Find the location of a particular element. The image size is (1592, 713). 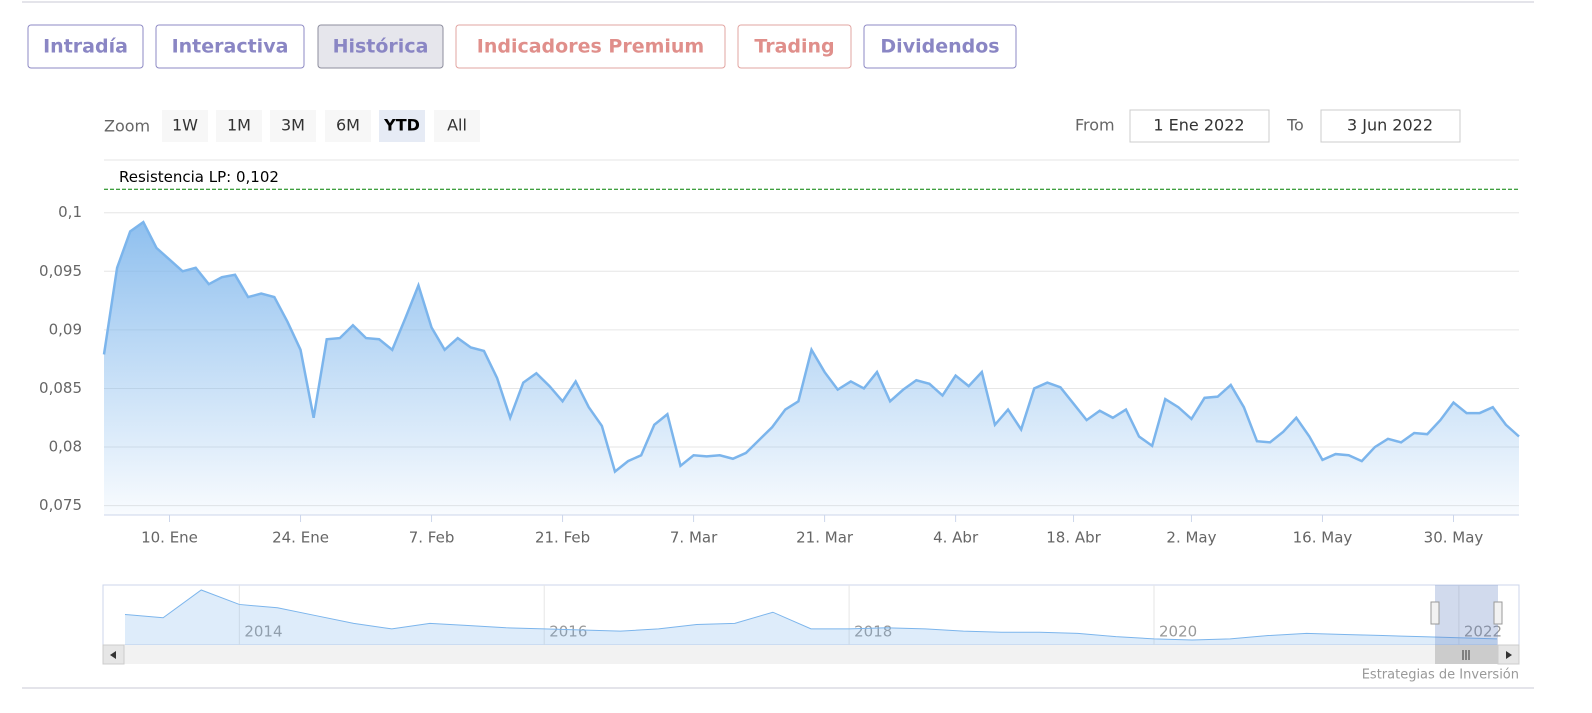

navigator-label: 2022 is located at coordinates (1483, 632).